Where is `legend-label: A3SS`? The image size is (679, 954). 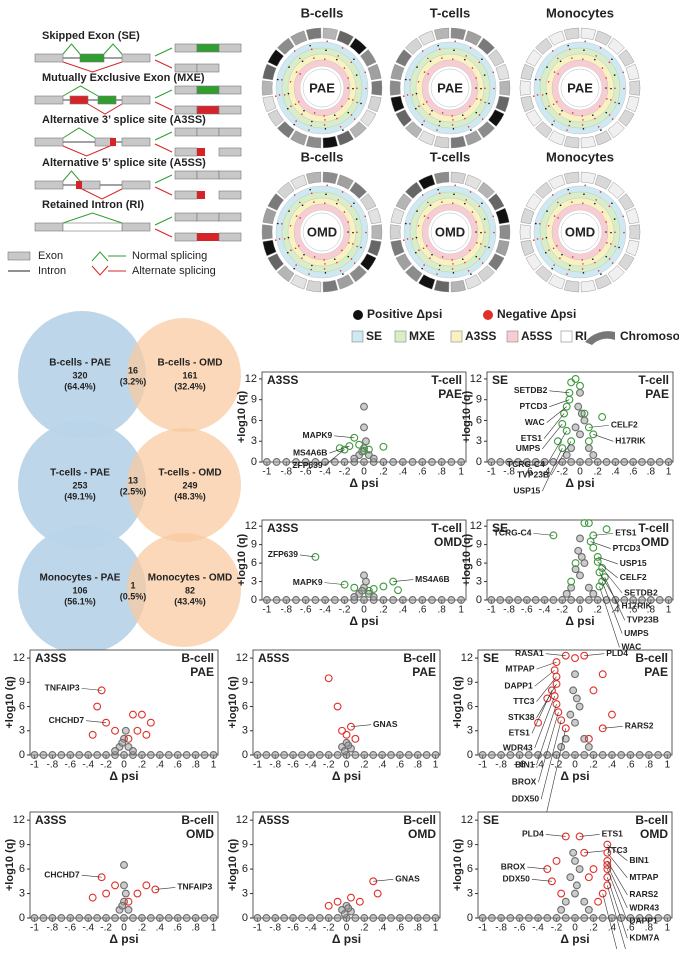
legend-label: A3SS is located at coordinates (480, 336).